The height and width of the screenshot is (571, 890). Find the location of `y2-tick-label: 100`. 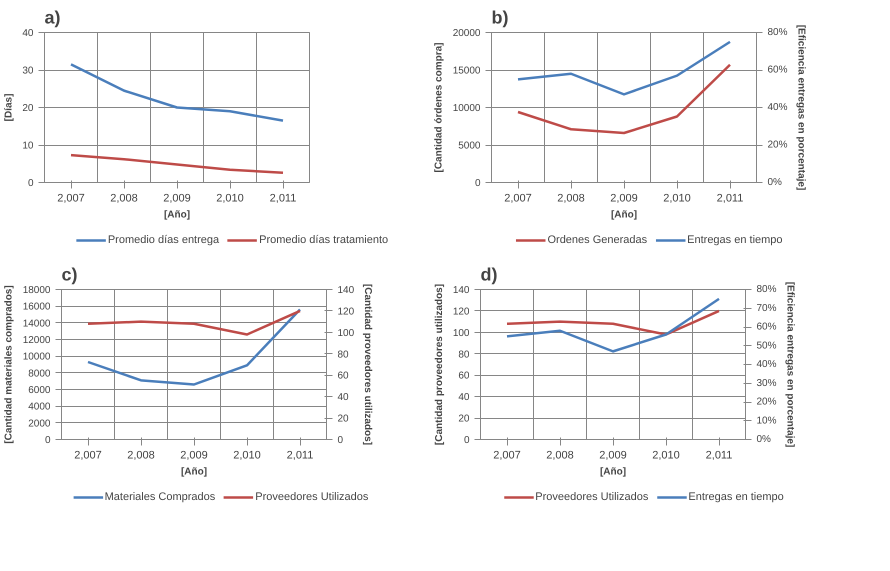

y2-tick-label: 100 is located at coordinates (346, 333).